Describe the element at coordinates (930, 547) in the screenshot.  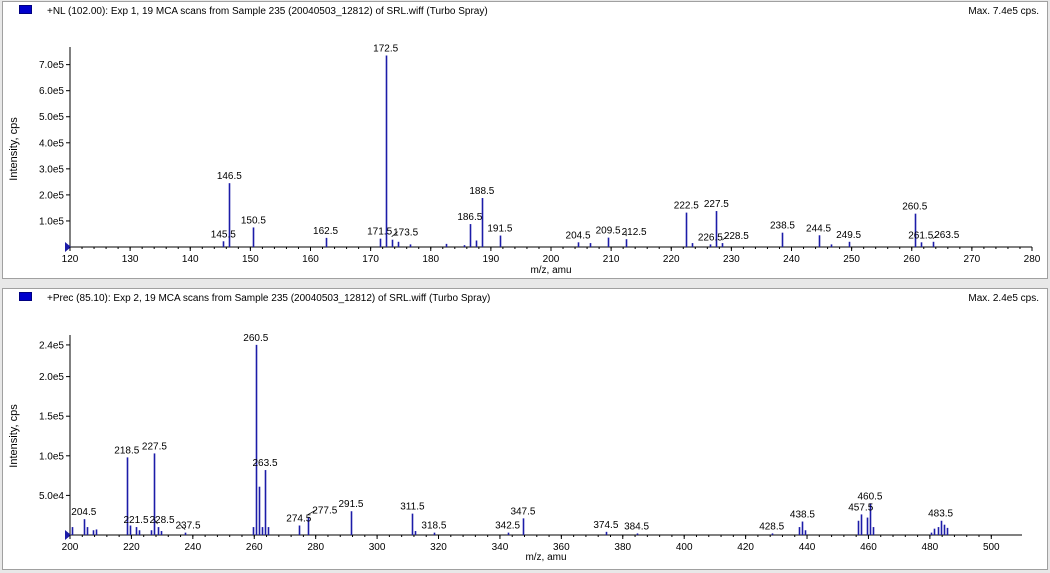
I see `x-tick-label: 480` at that location.